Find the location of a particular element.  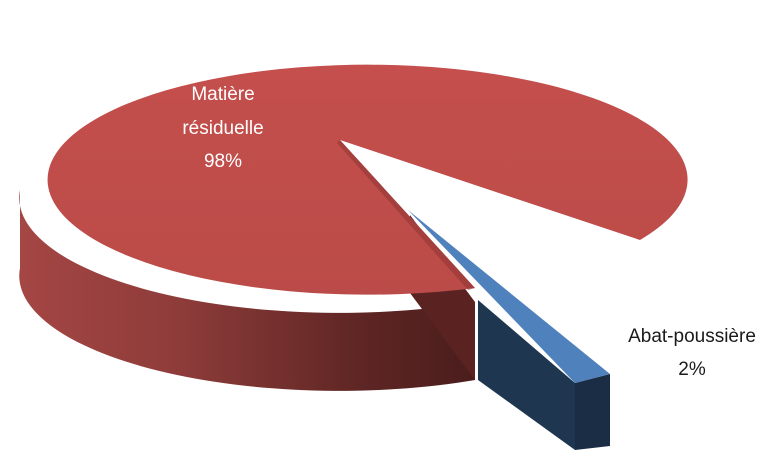

label-matiere-residuelle-line-2: résiduelle is located at coordinates (222, 128).